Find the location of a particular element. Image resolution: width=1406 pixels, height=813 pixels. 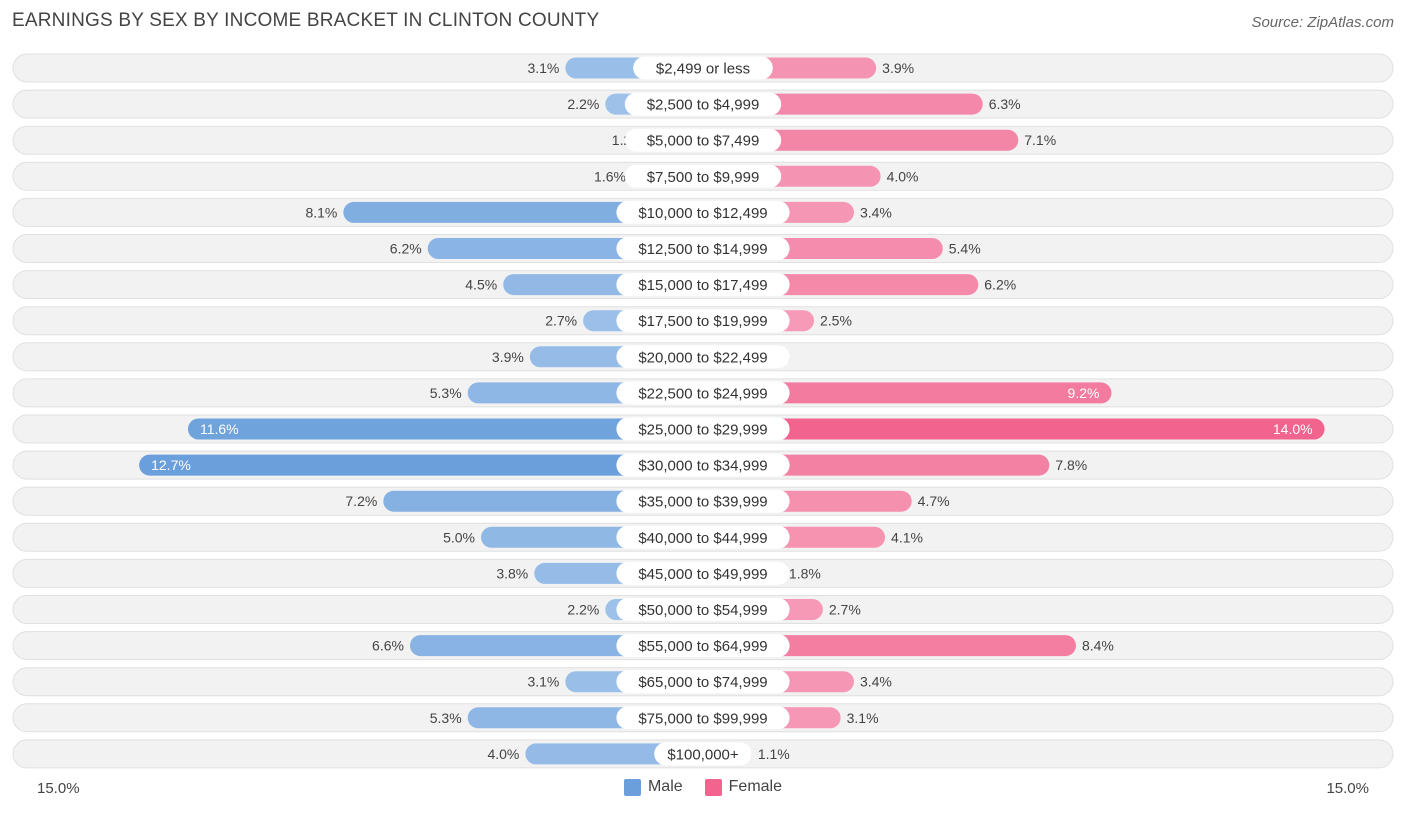

category-label: $10,000 to $12,499 is located at coordinates (702, 213).